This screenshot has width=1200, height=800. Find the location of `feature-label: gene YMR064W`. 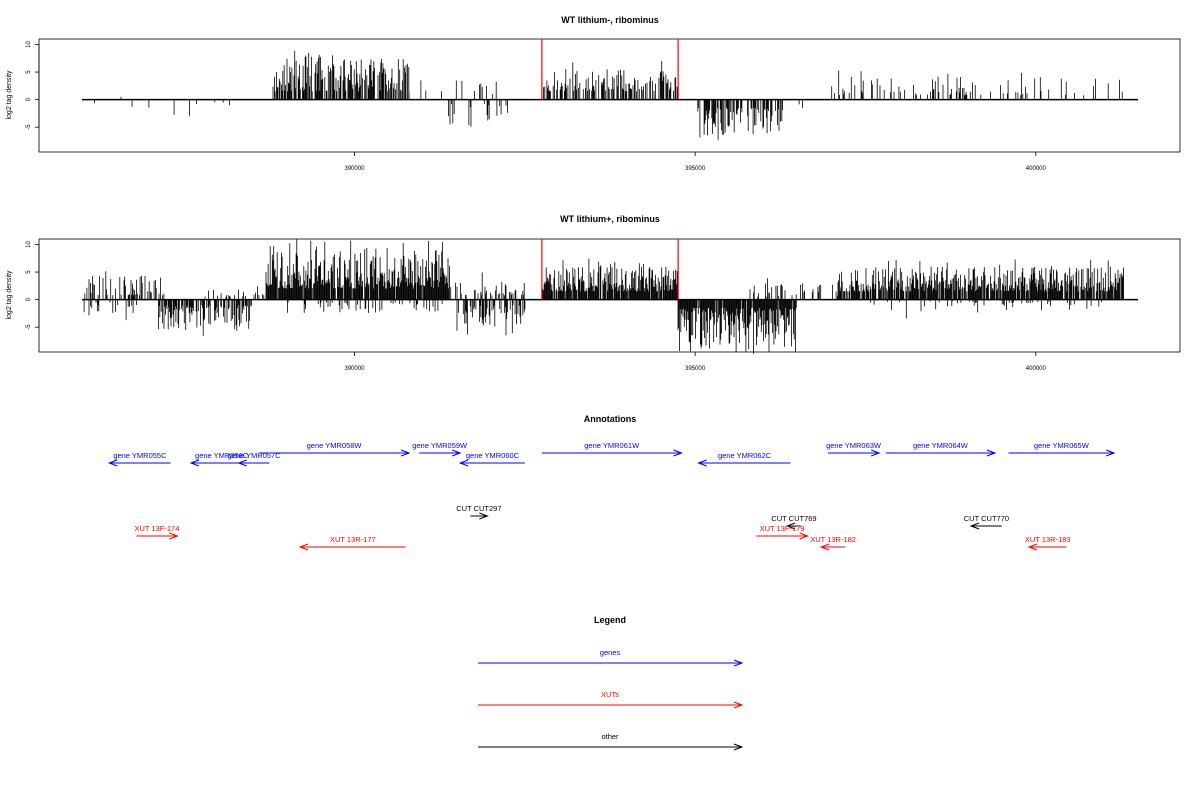

feature-label: gene YMR064W is located at coordinates (941, 445).